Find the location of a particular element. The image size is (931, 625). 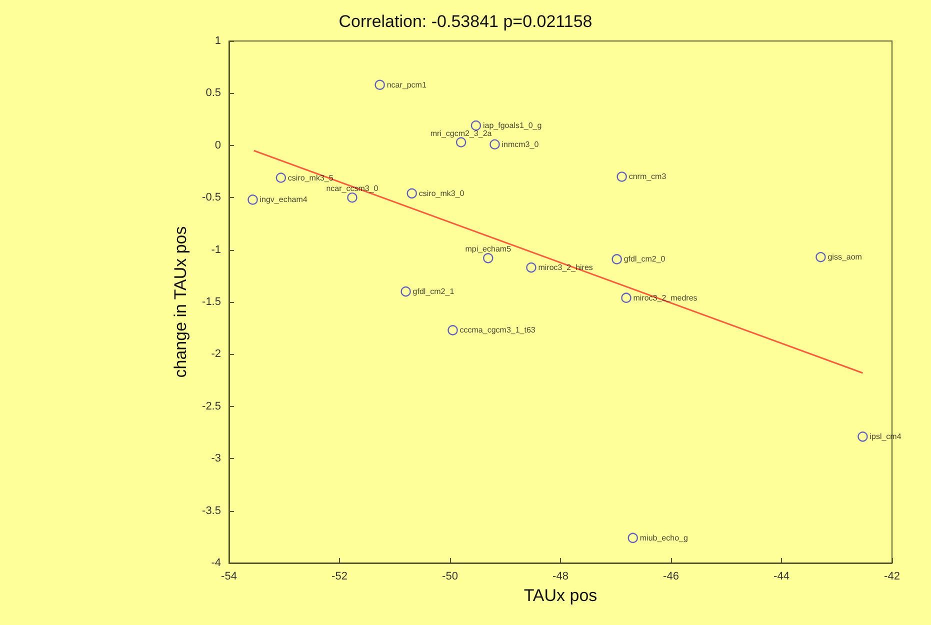

annotation: gfdl_cm2_1 is located at coordinates (433, 291).